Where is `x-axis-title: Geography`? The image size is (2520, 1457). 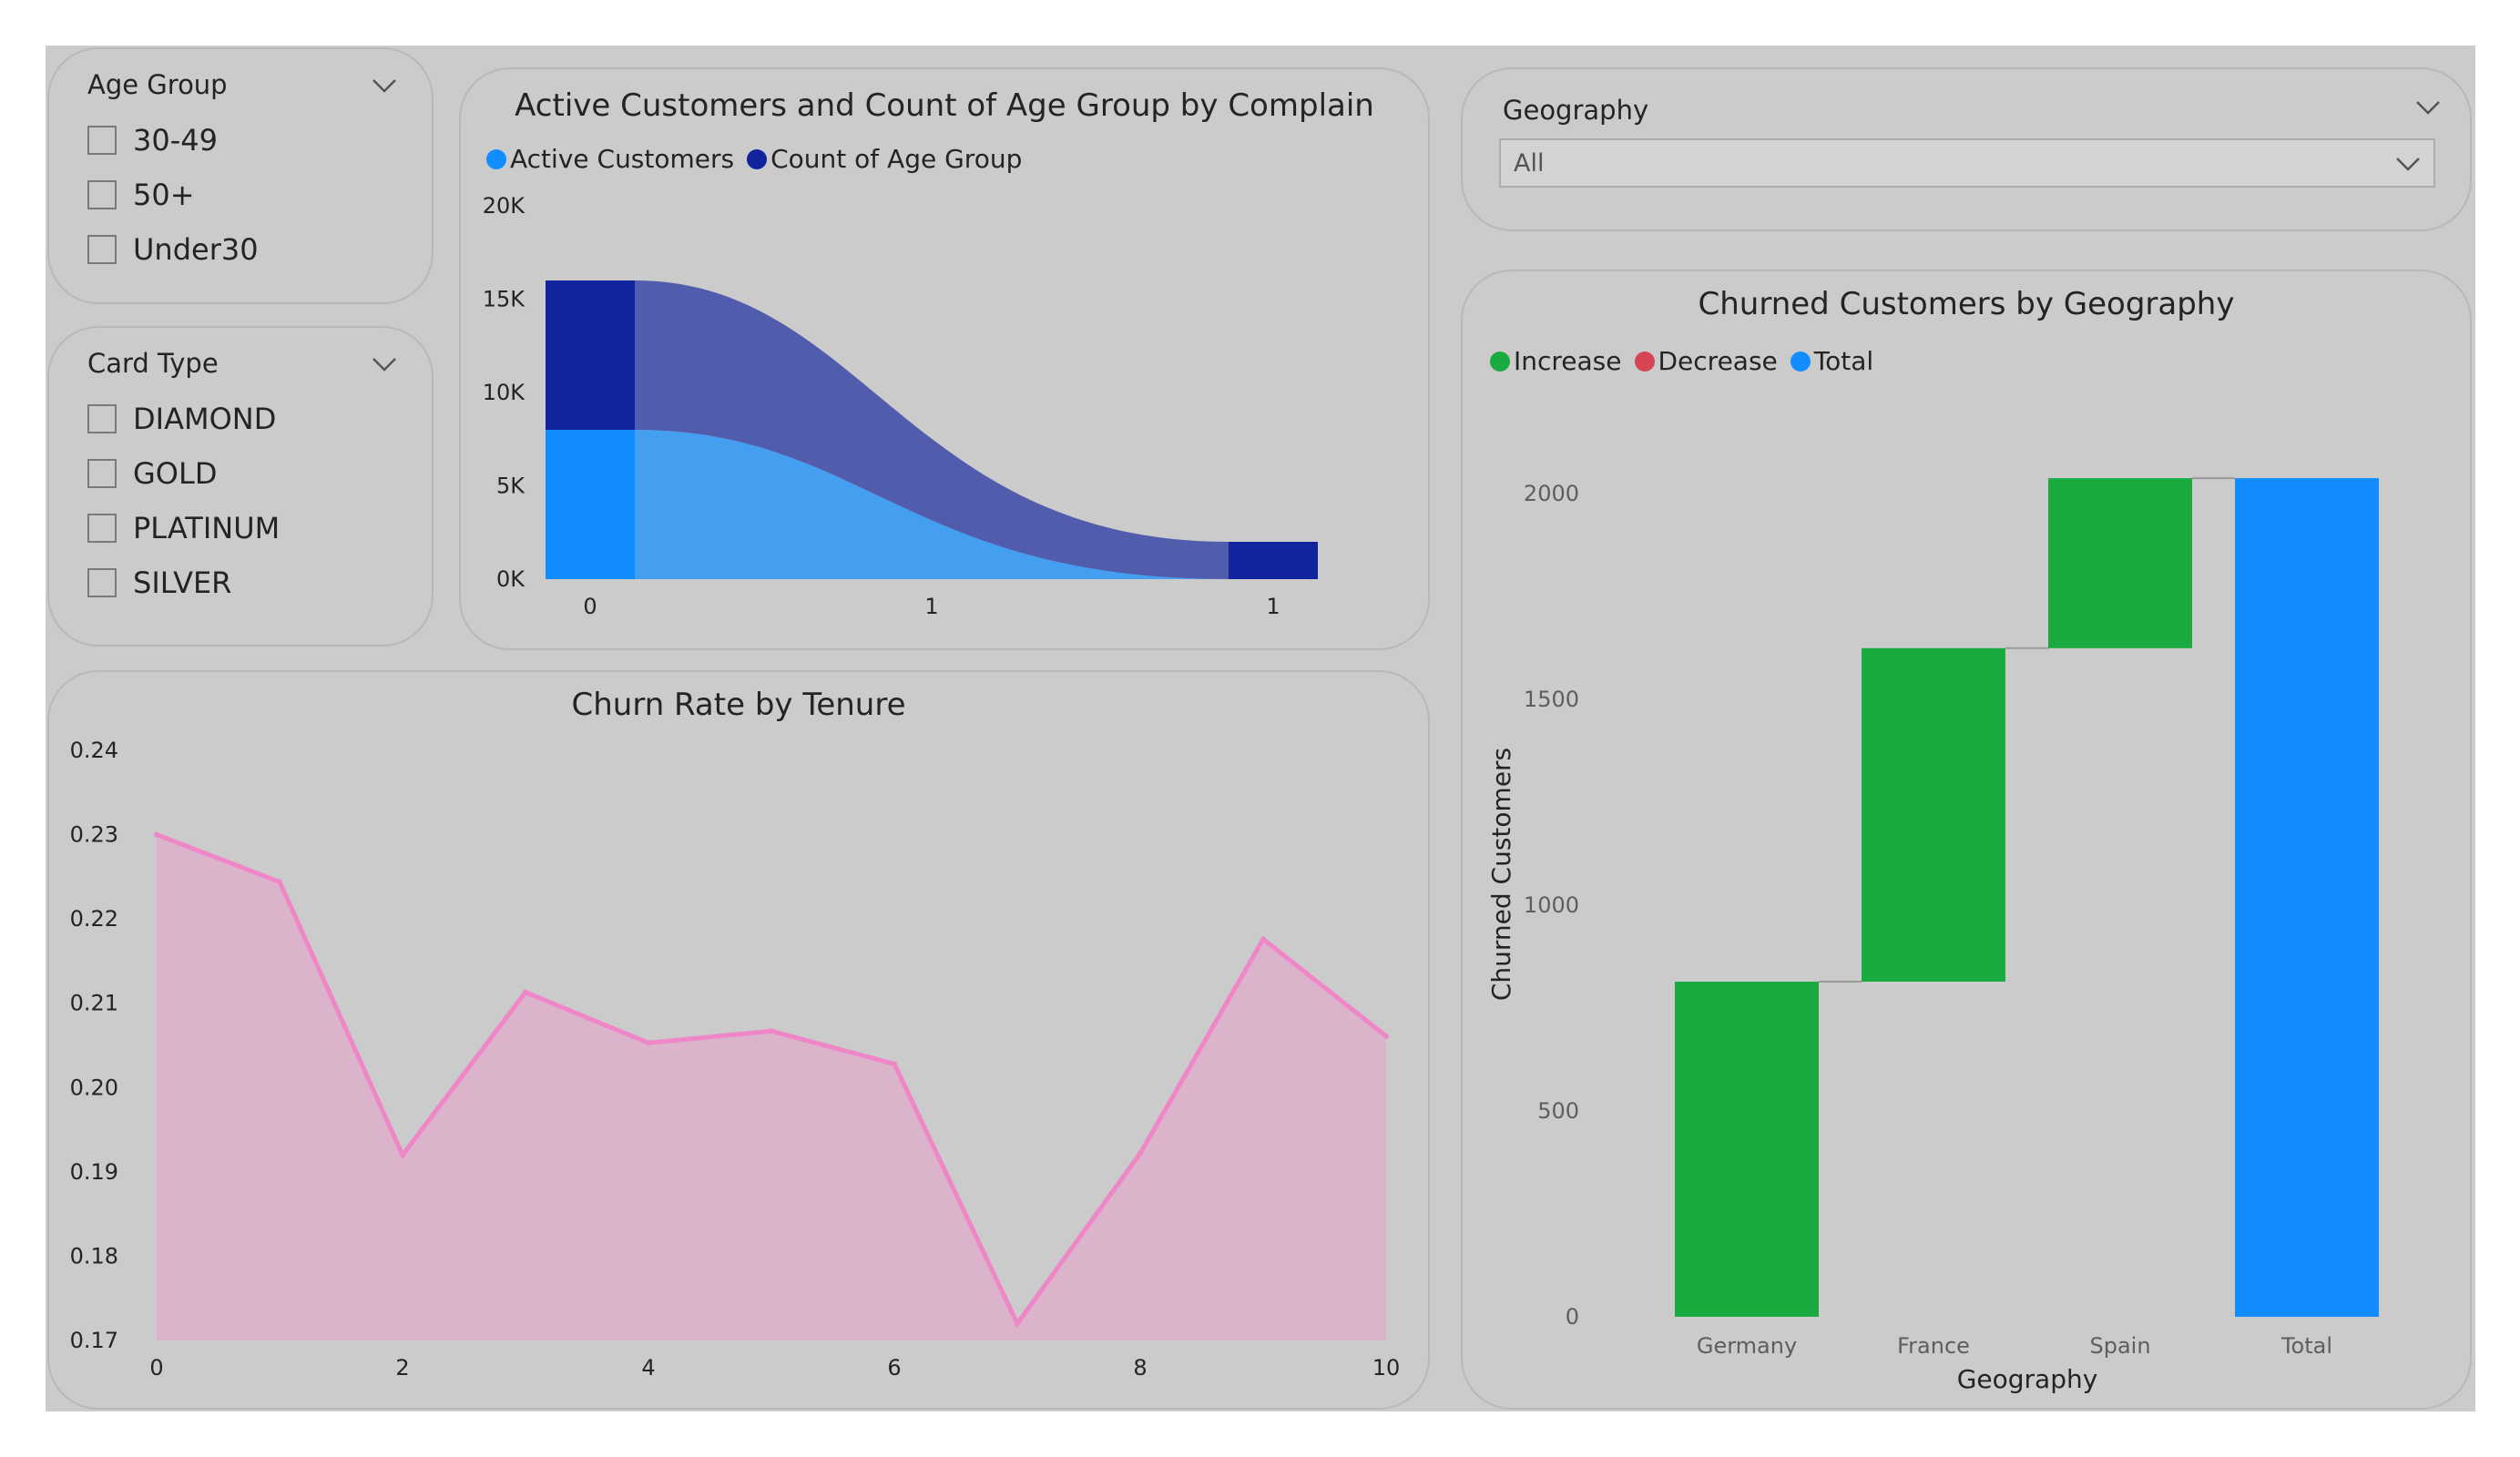
x-axis-title: Geography is located at coordinates (2028, 1379).